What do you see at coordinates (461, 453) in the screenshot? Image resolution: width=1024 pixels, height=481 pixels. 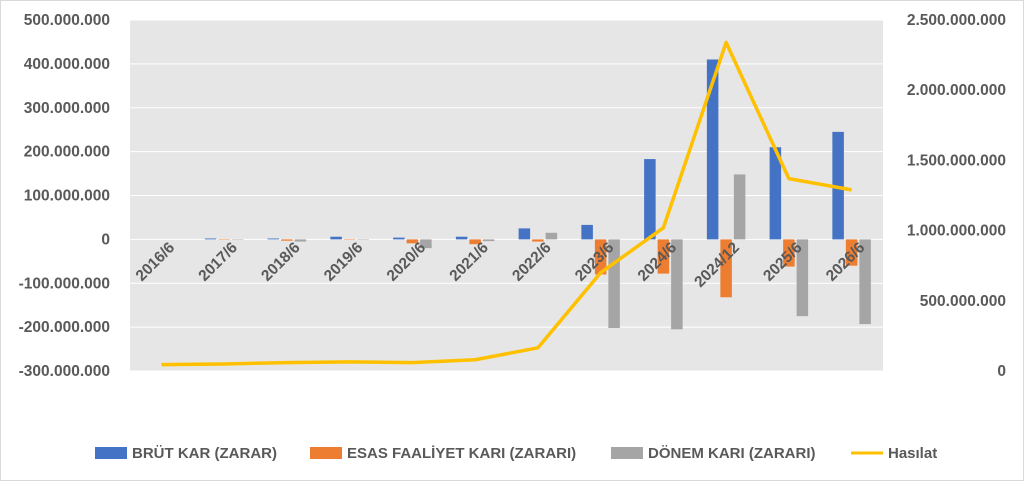 I see `legend-label: ESAS FAALİYET KARI (ZARARI)` at bounding box center [461, 453].